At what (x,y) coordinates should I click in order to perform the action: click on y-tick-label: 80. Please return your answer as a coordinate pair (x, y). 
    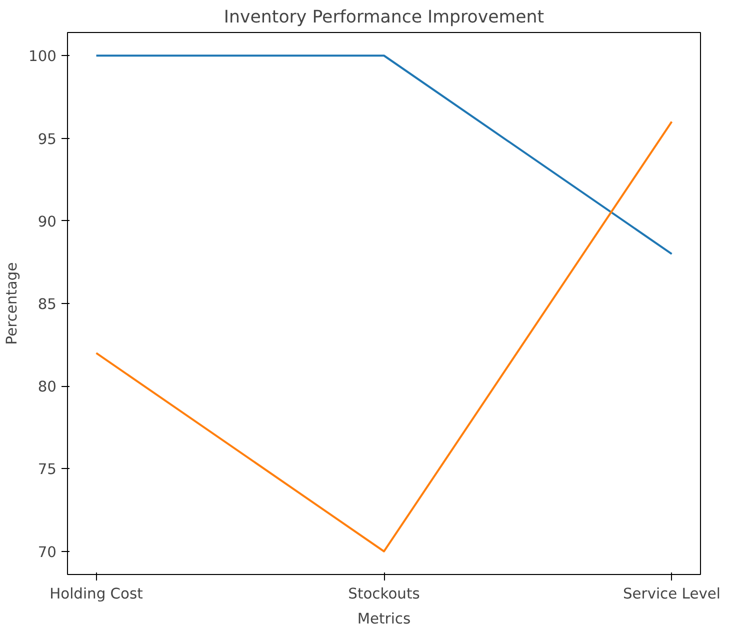
    Looking at the image, I should click on (47, 387).